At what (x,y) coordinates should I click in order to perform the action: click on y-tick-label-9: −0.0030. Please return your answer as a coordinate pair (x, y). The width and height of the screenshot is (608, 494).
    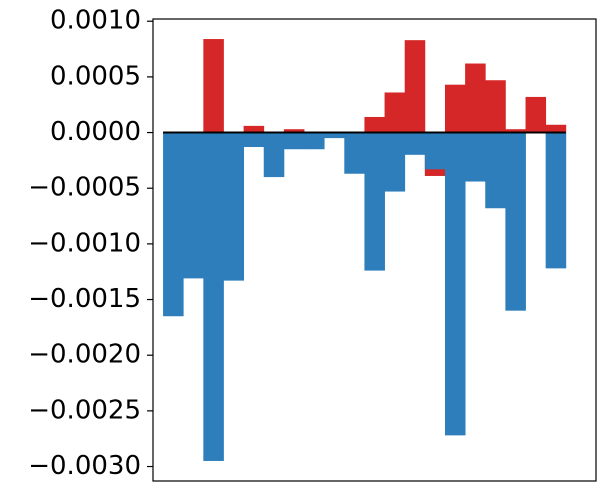
    Looking at the image, I should click on (84, 466).